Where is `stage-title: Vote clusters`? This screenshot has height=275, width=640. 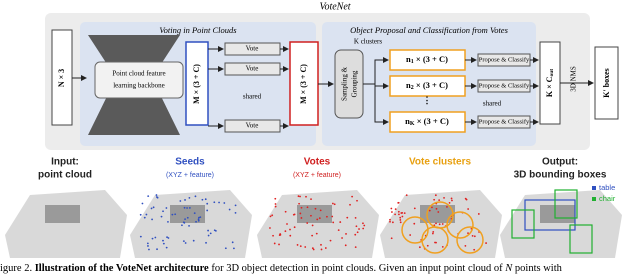
stage-title: Vote clusters is located at coordinates (440, 162).